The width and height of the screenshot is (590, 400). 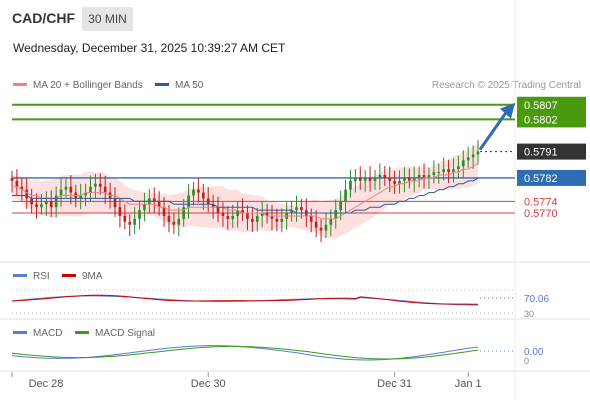 I want to click on legend-9ma-swatch, so click(x=69, y=275).